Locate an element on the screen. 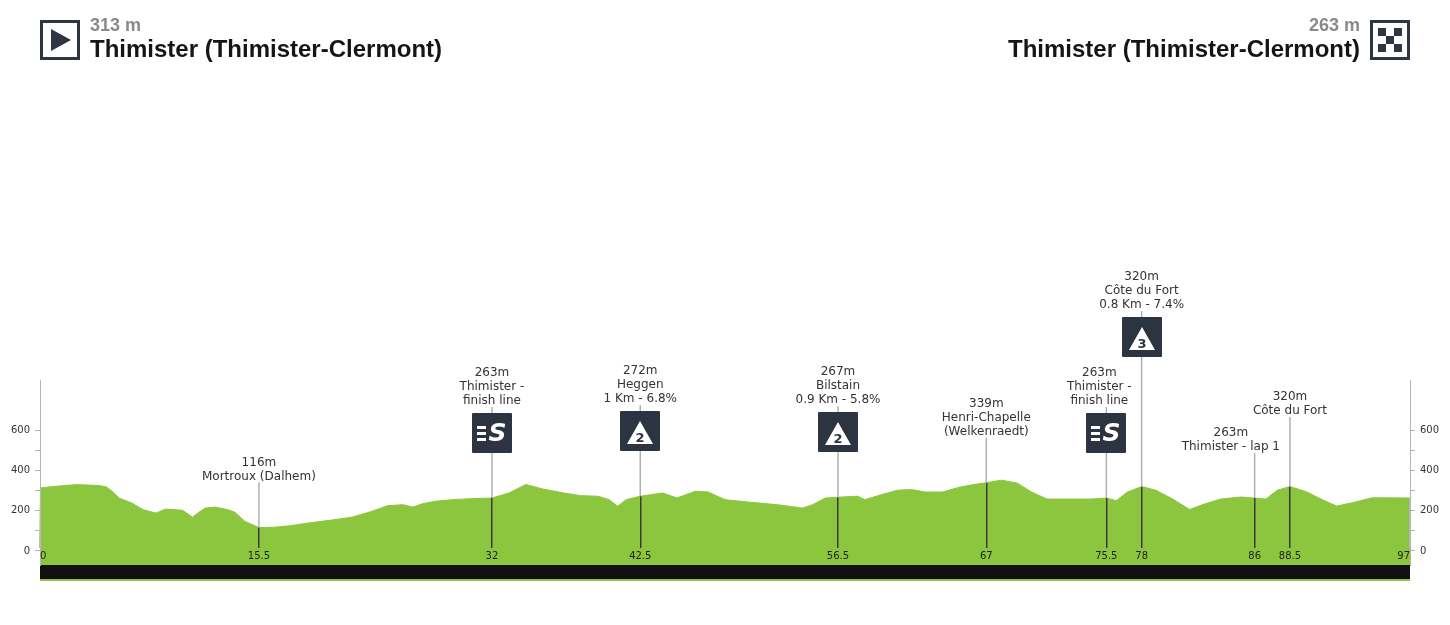 Image resolution: width=1450 pixels, height=625 pixels. x-tick-label: 86 is located at coordinates (1255, 555).